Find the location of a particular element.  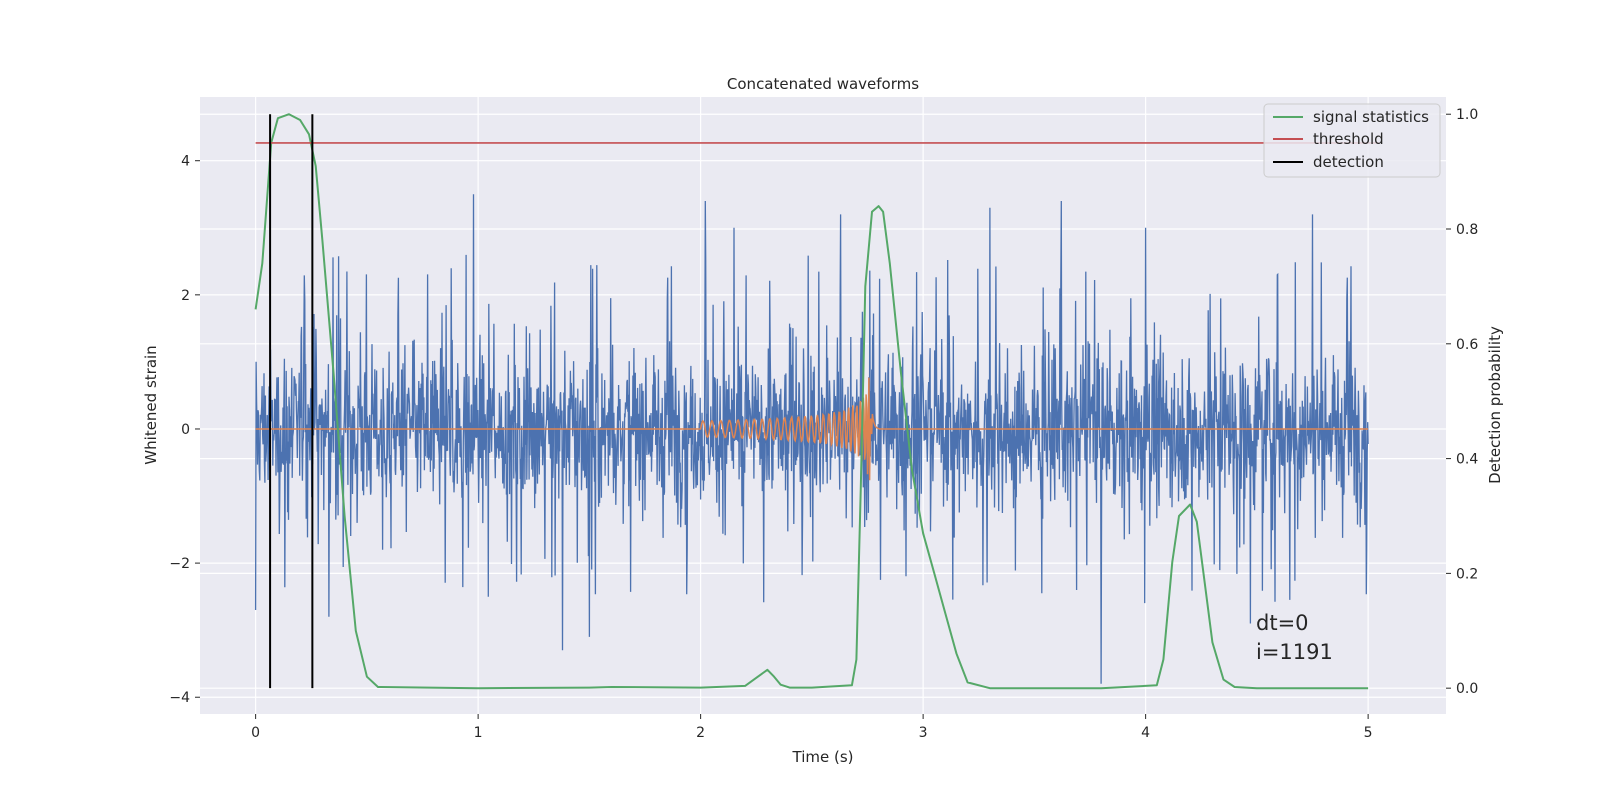

chart-title: Concatenated waveforms is located at coordinates (823, 84).